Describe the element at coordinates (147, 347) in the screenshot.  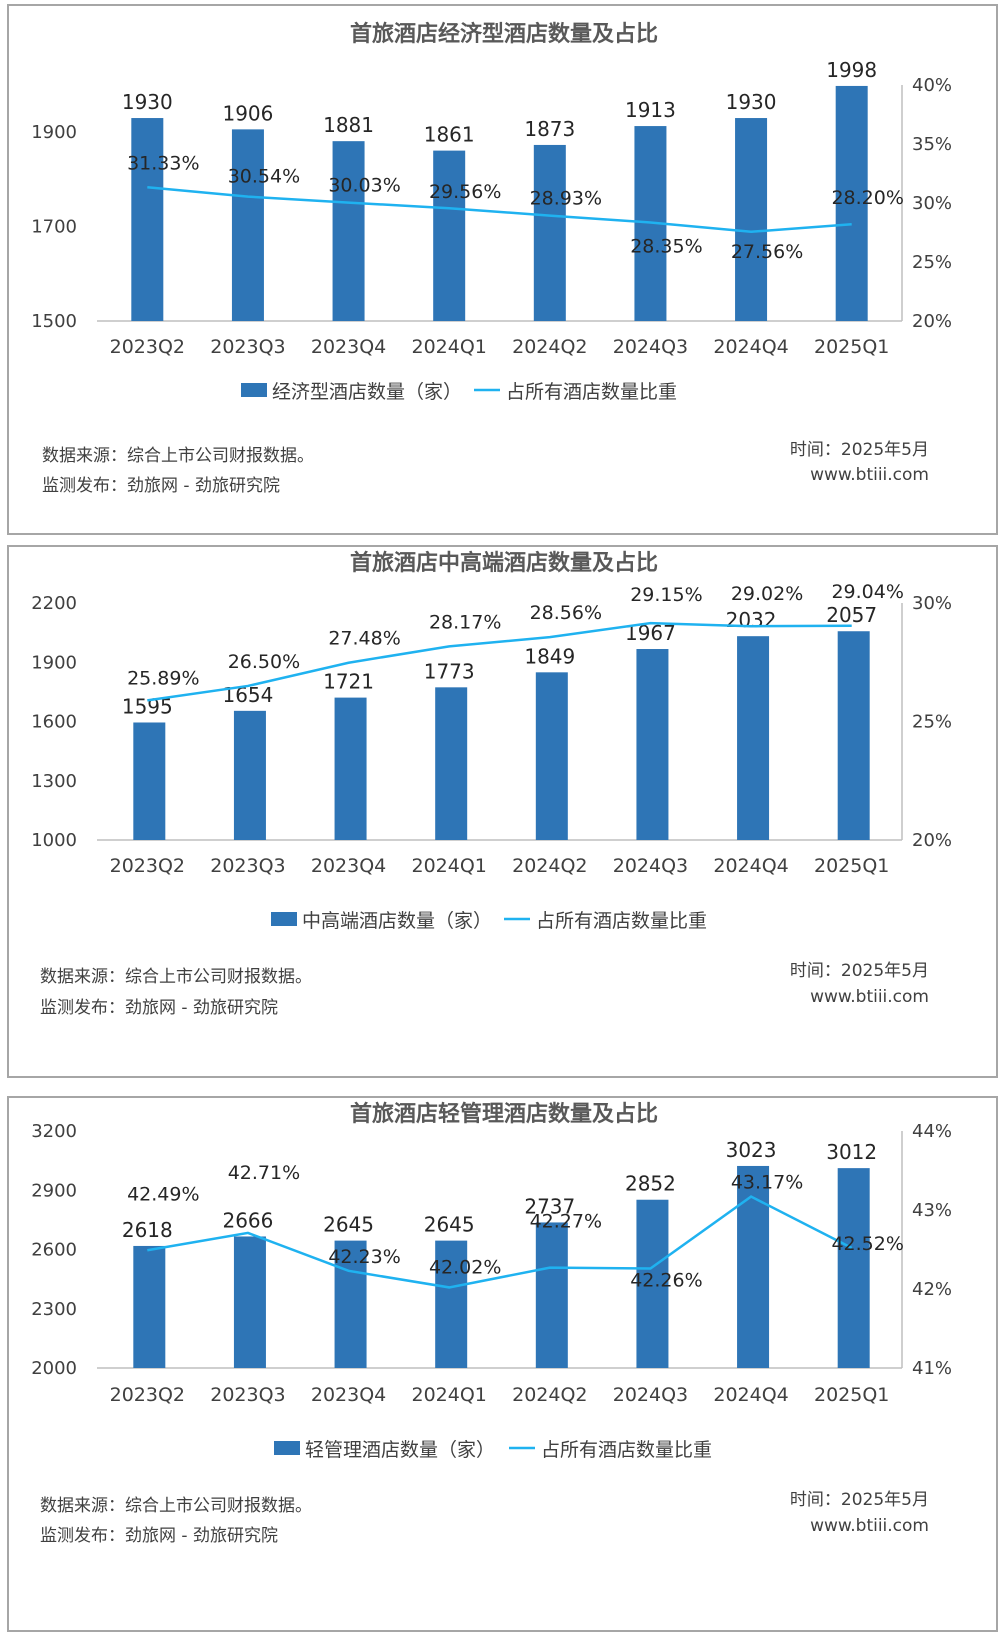
I see `x-category-label: 2023Q2` at that location.